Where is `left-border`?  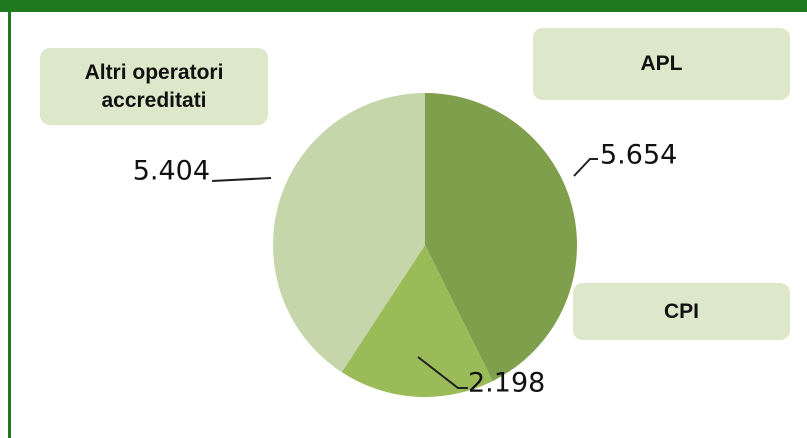
left-border is located at coordinates (9, 225).